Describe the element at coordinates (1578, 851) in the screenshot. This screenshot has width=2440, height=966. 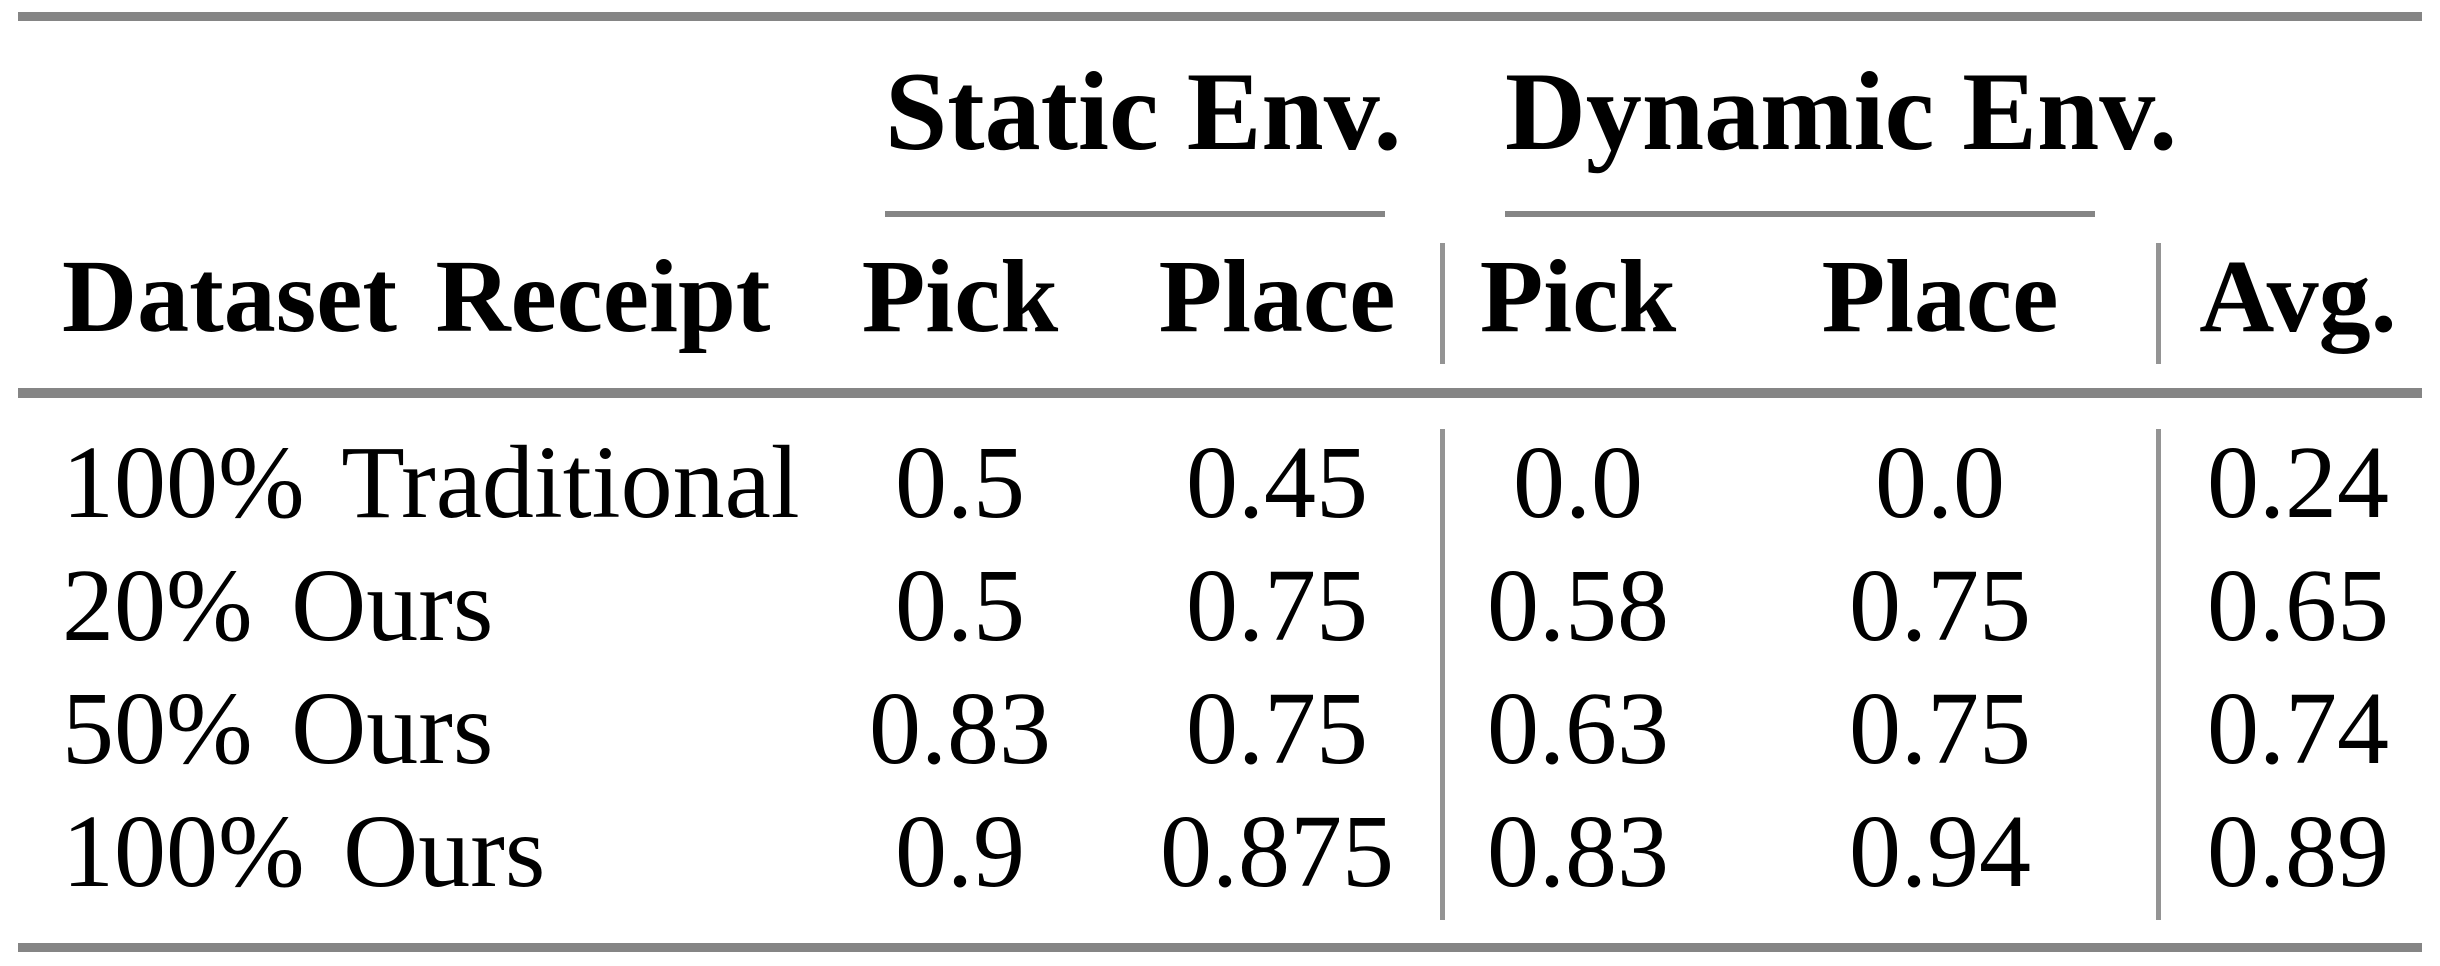
I see `cell-dynamic-pick: 0.83` at that location.